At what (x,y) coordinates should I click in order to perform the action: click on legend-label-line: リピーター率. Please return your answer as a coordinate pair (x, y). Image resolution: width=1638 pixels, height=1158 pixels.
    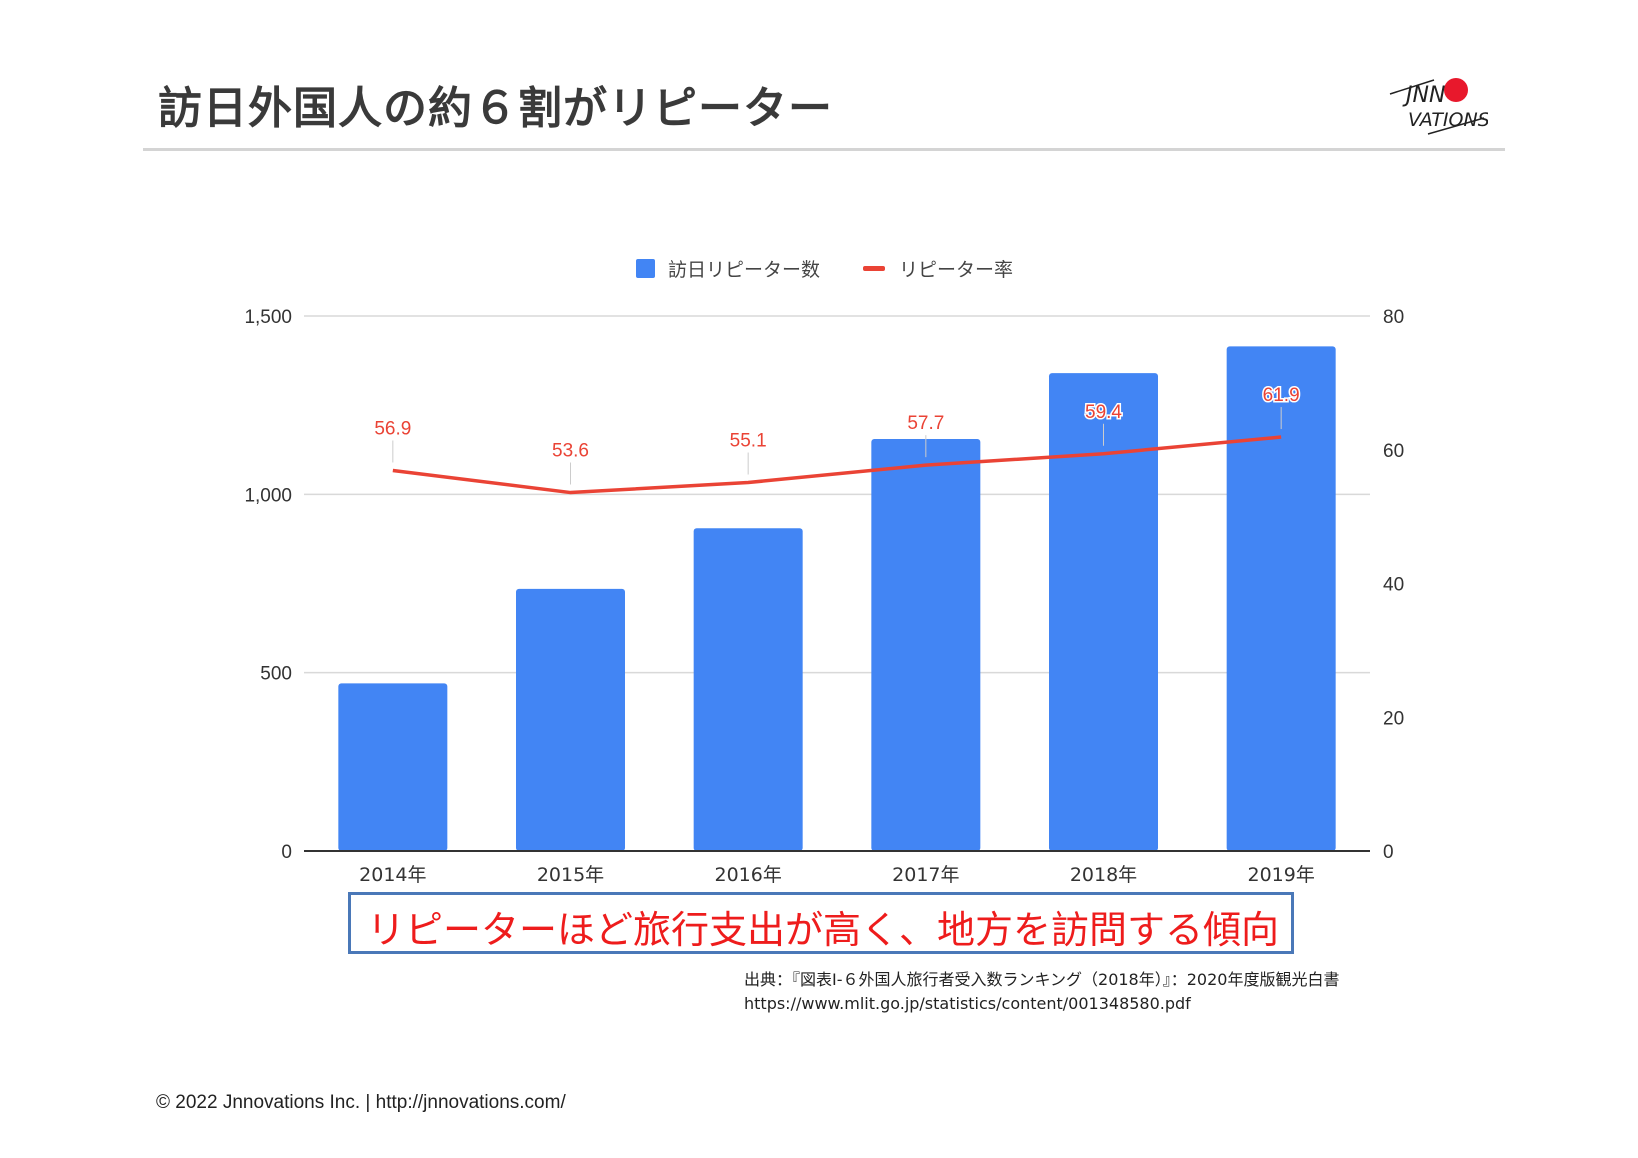
    Looking at the image, I should click on (956, 270).